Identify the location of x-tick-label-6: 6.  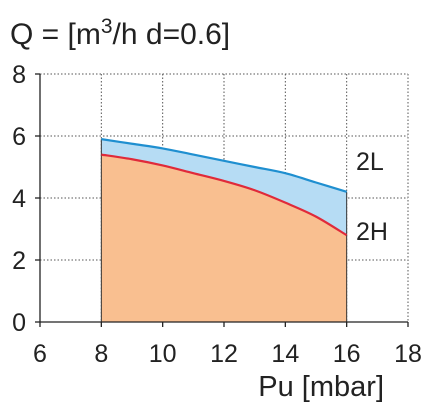
(40, 354).